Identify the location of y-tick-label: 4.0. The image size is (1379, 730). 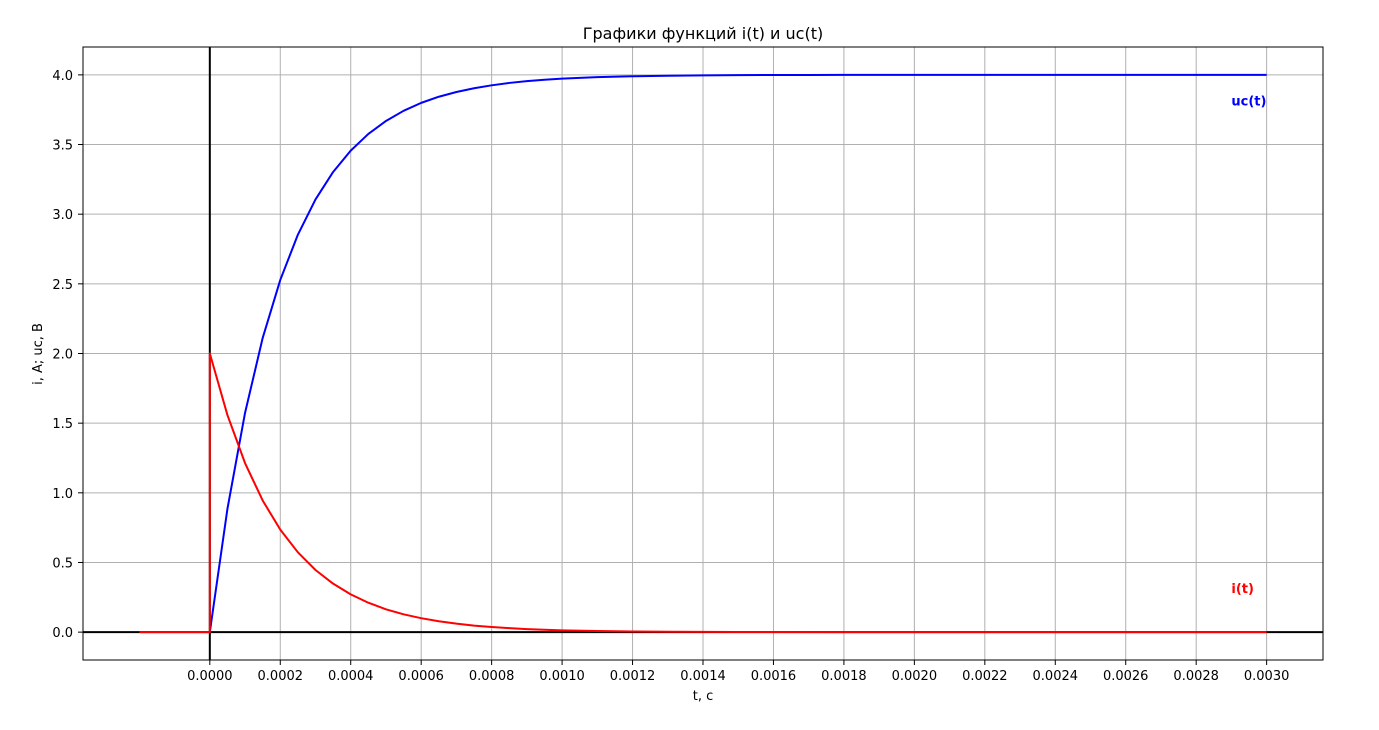
(62, 76).